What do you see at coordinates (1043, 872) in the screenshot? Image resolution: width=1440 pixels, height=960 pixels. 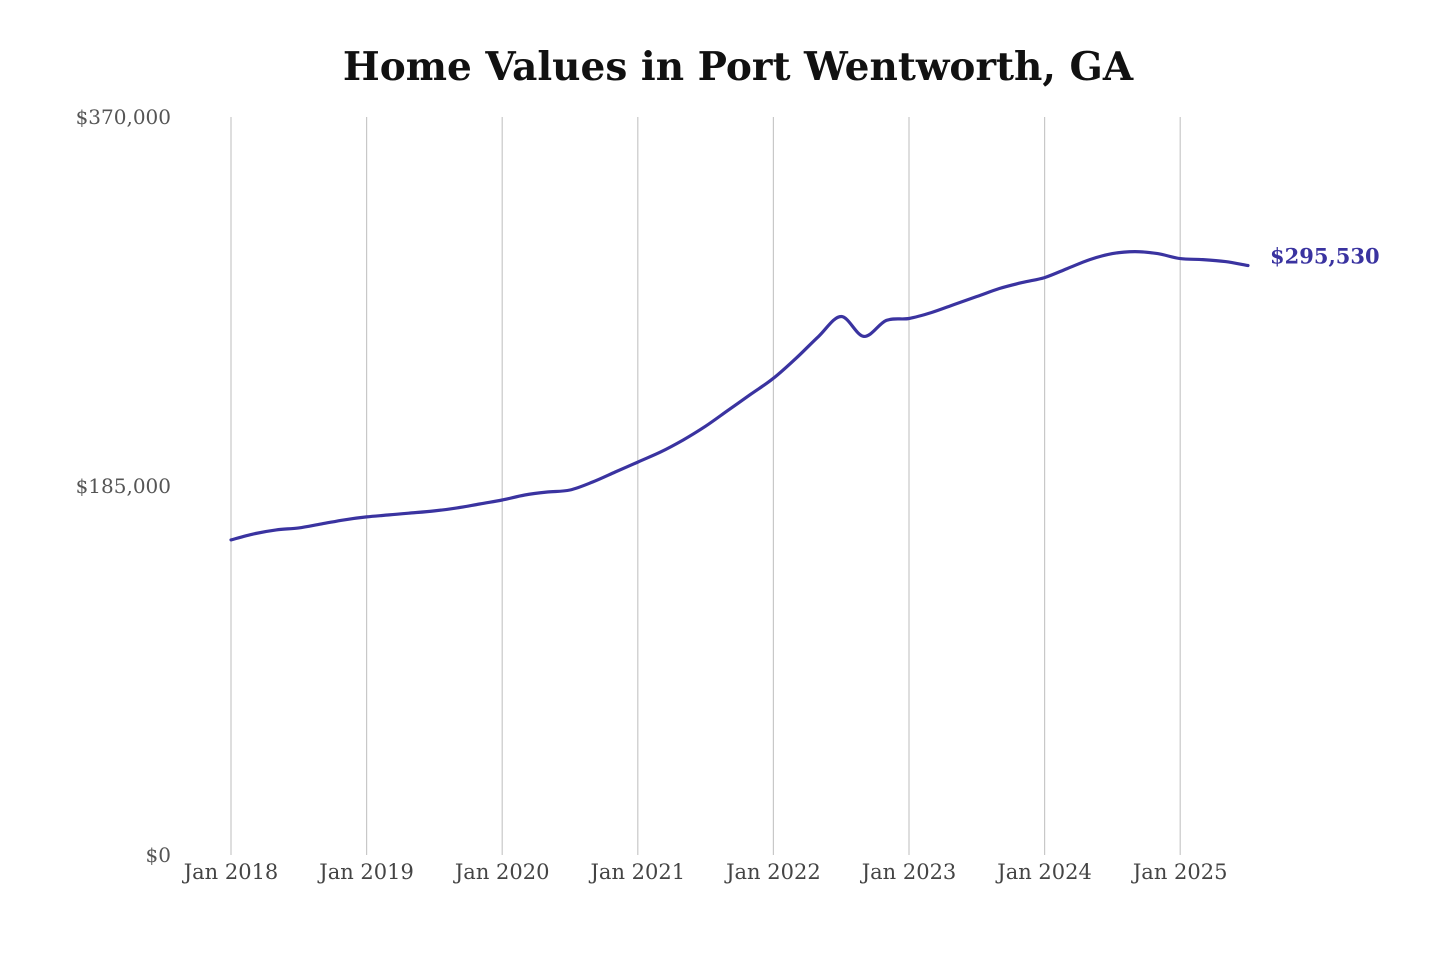 I see `x-tick-label-6: Jan 2024` at bounding box center [1043, 872].